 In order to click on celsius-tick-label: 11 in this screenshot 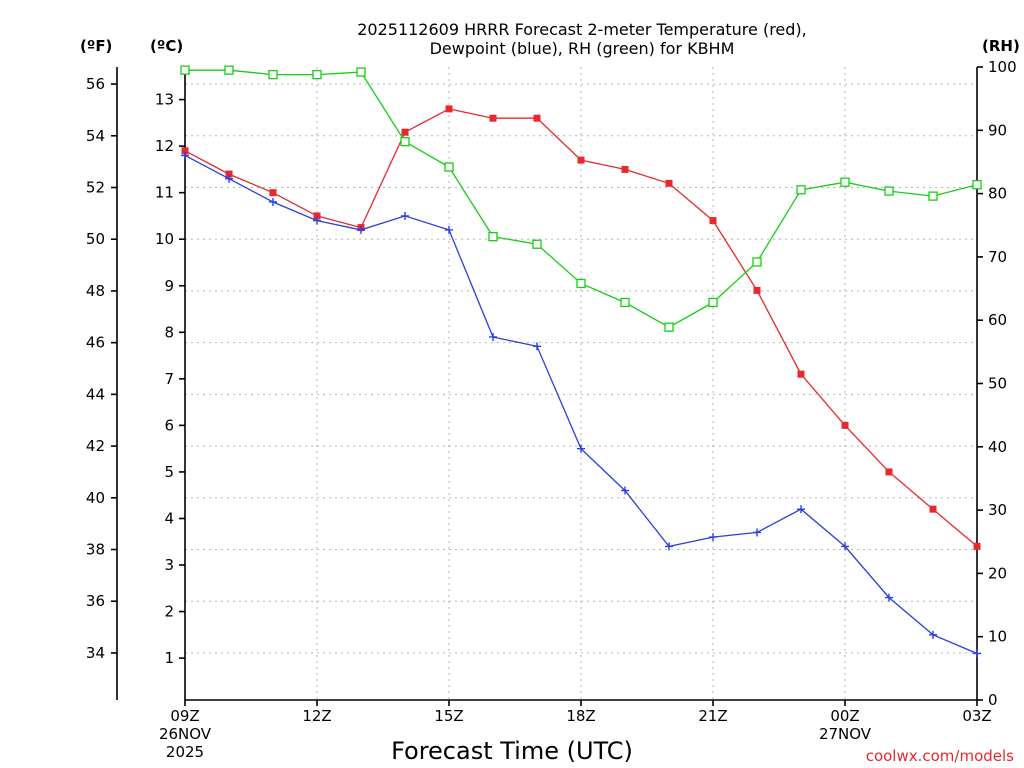, I will do `click(164, 193)`.